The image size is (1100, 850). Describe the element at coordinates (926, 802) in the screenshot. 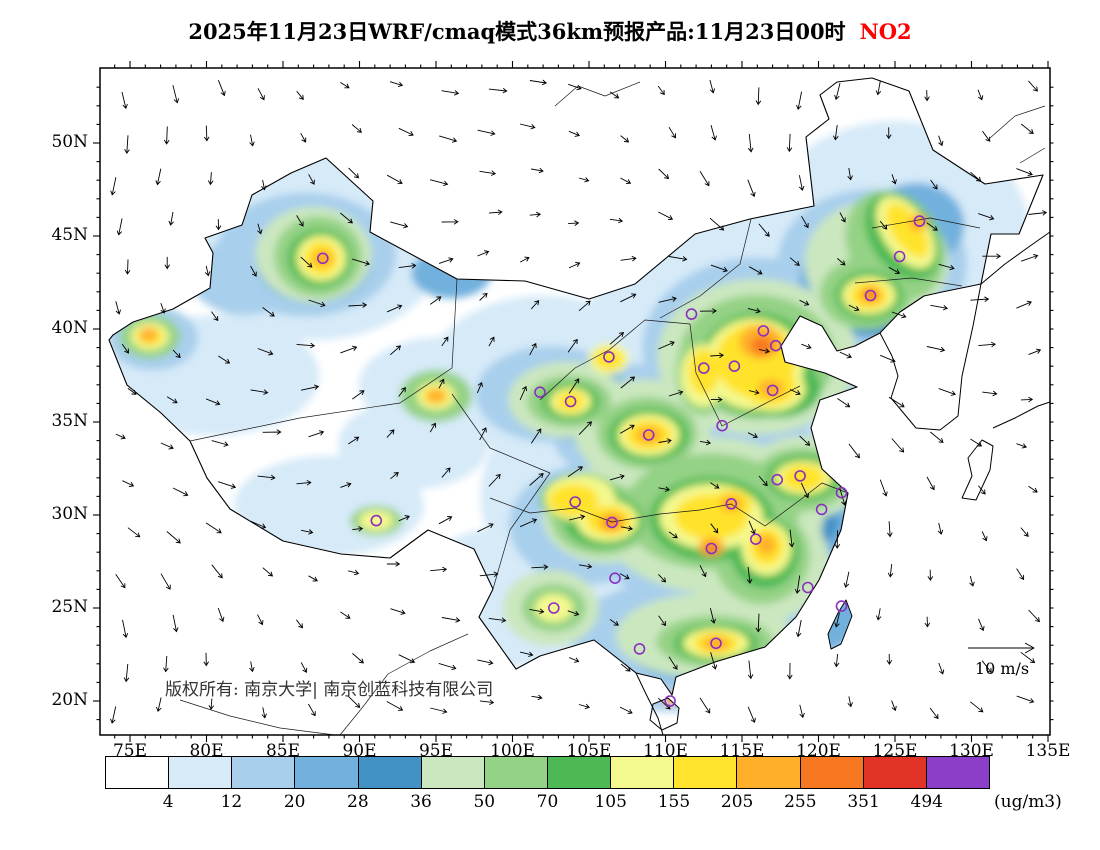

I see `colorbar-tick-label: 494` at that location.